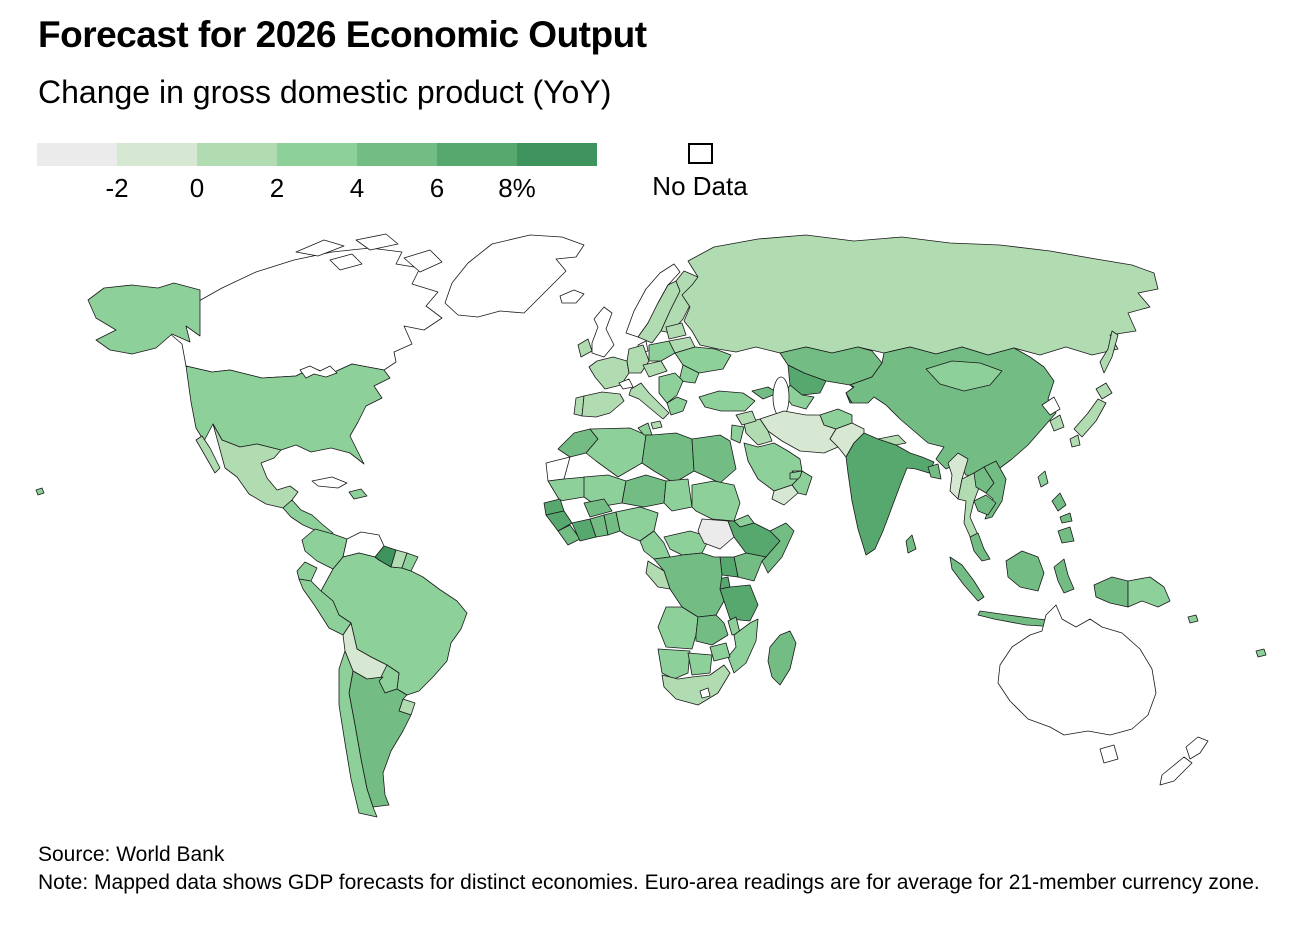 The image size is (1304, 932). What do you see at coordinates (385, 556) in the screenshot?
I see `country-guyana` at bounding box center [385, 556].